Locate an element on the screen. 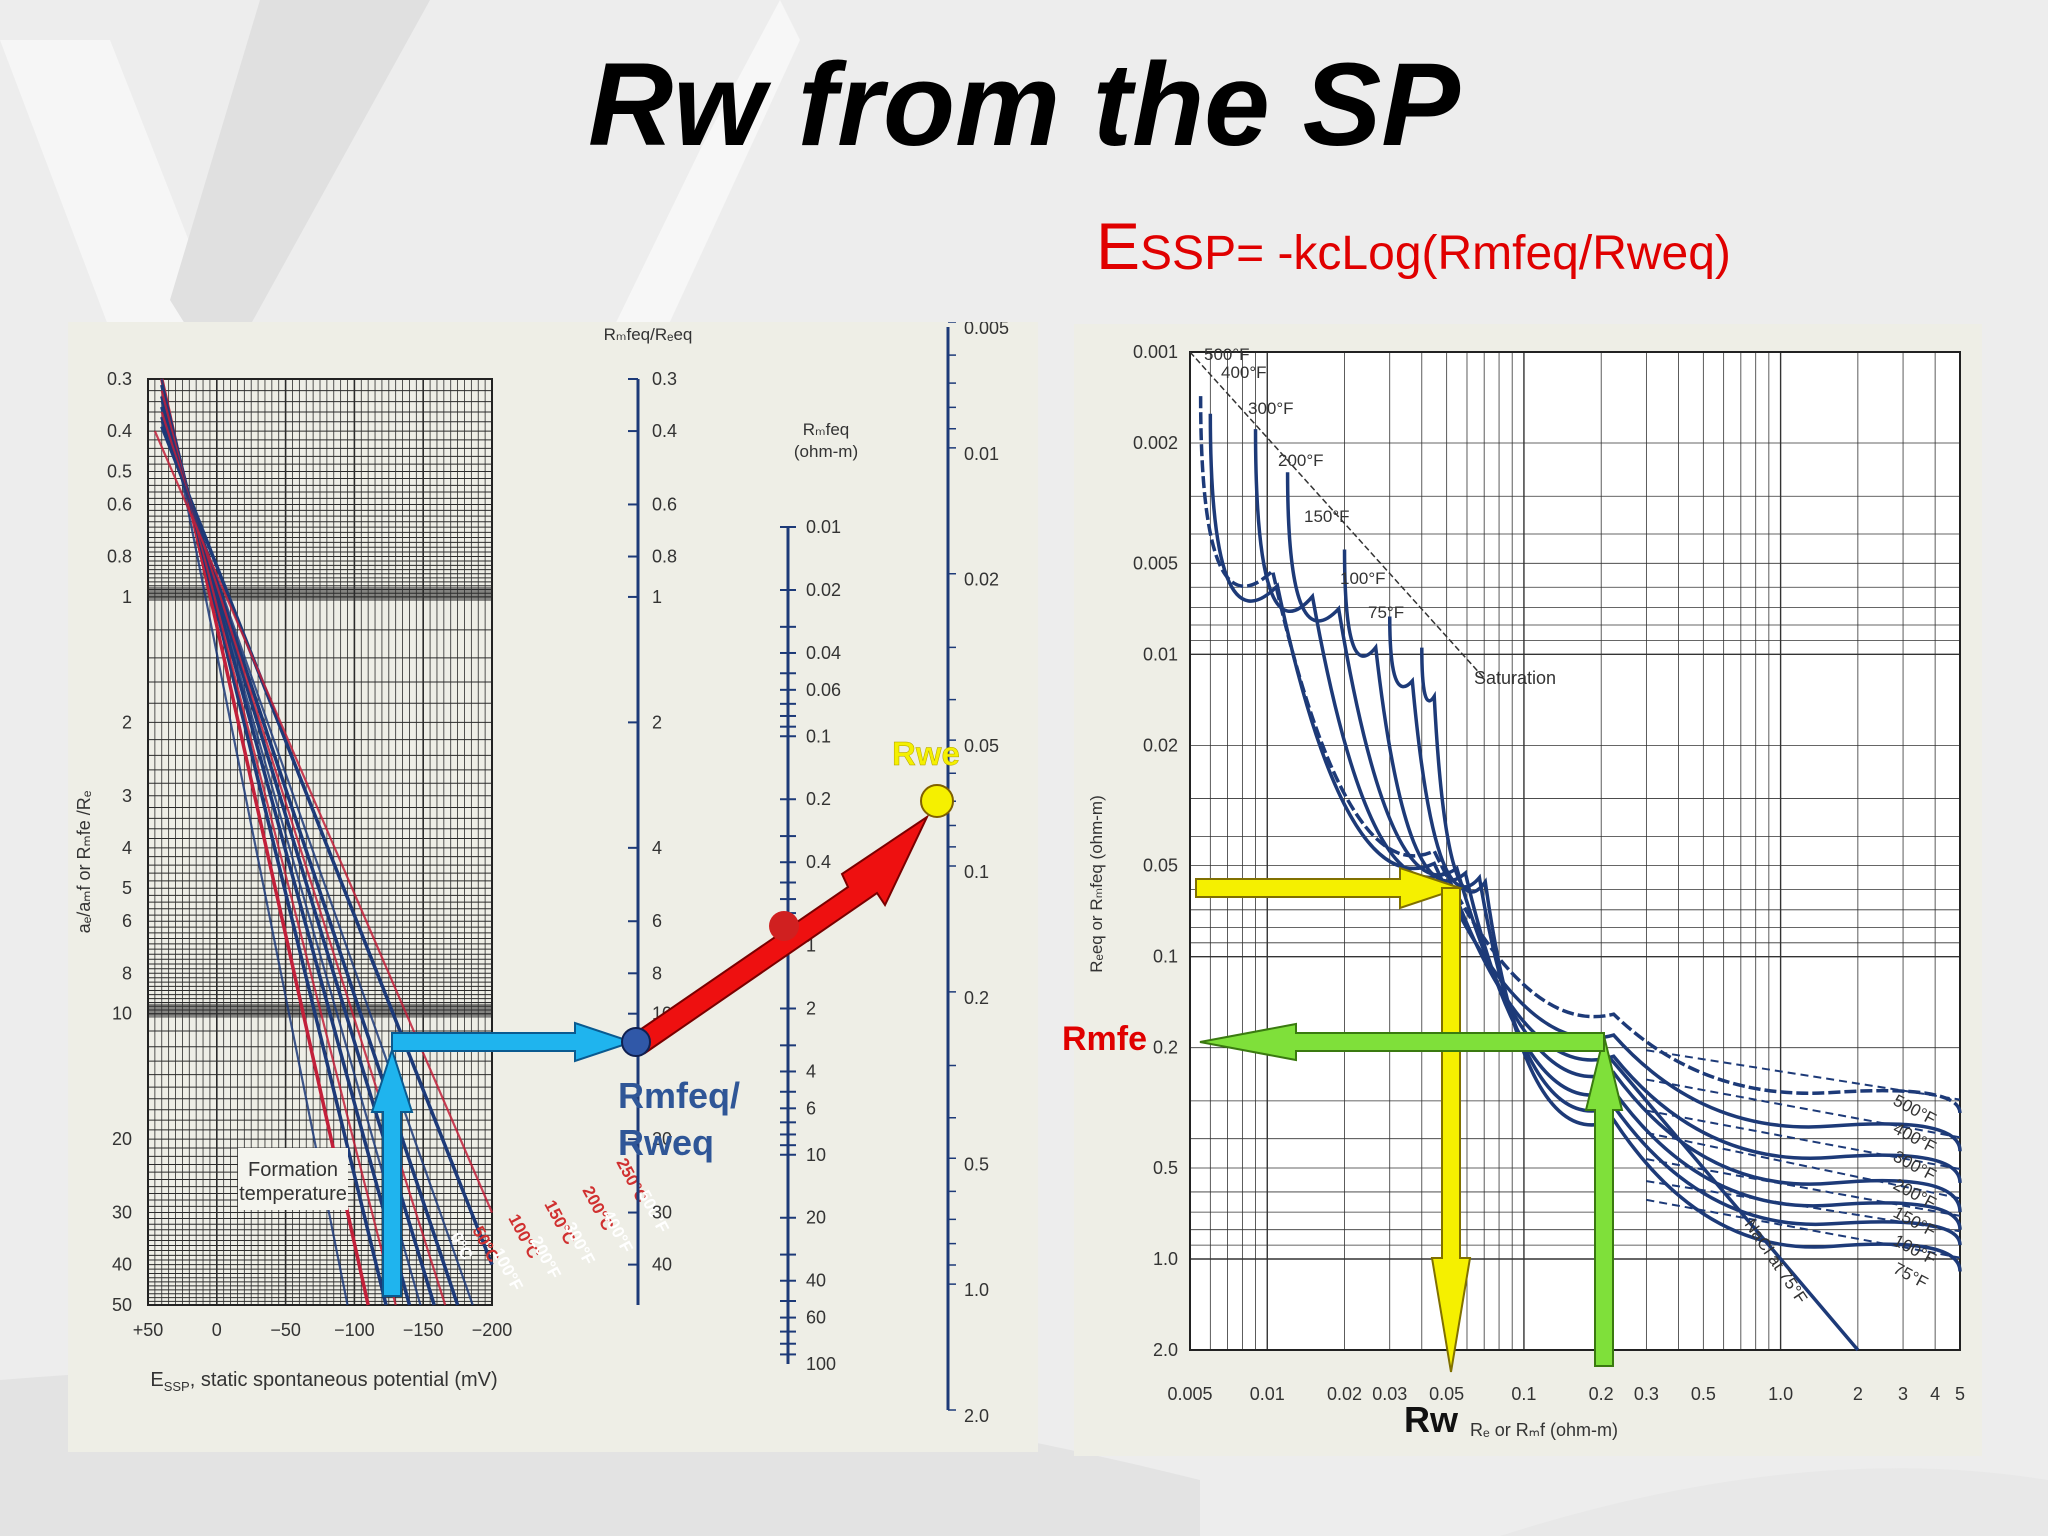 Image resolution: width=2048 pixels, height=1536 pixels. companion-line is located at coordinates (278, 848).